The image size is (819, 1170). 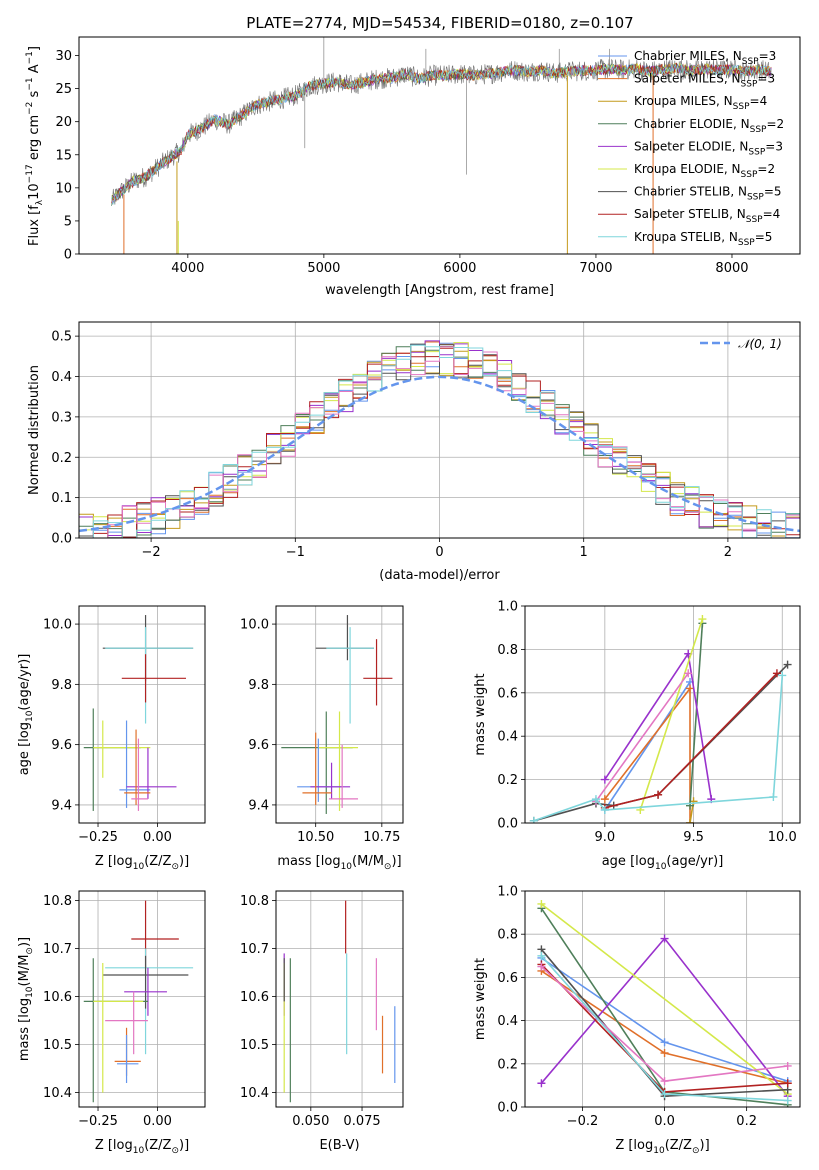 What do you see at coordinates (254, 1045) in the screenshot?
I see `y-tick-label: 10.5` at bounding box center [254, 1045].